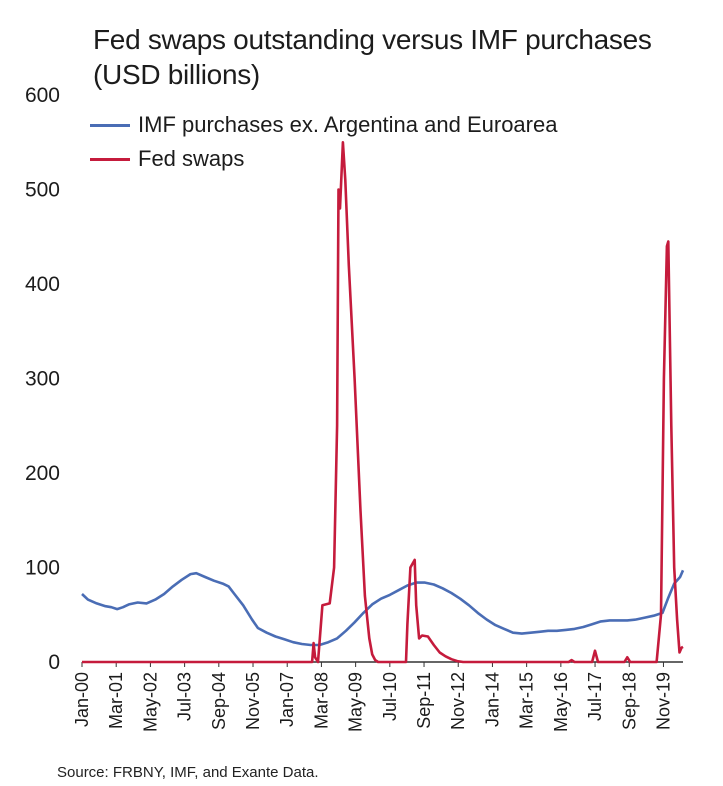  I want to click on x-tick-label: Mar-01, so click(116, 700).